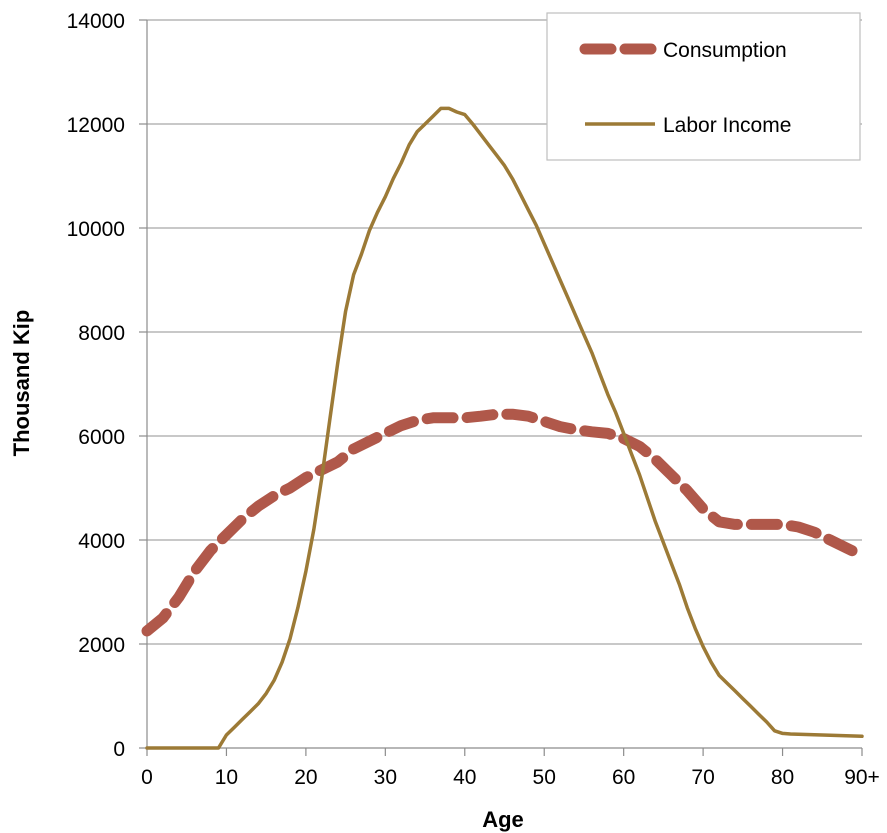  I want to click on legend: Consumption Labor Income, so click(703, 86).